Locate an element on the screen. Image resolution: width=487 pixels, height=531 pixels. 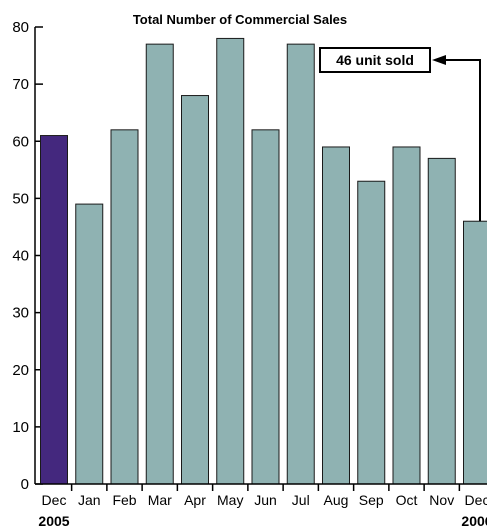
y-tick-label: 70 is located at coordinates (20, 84).